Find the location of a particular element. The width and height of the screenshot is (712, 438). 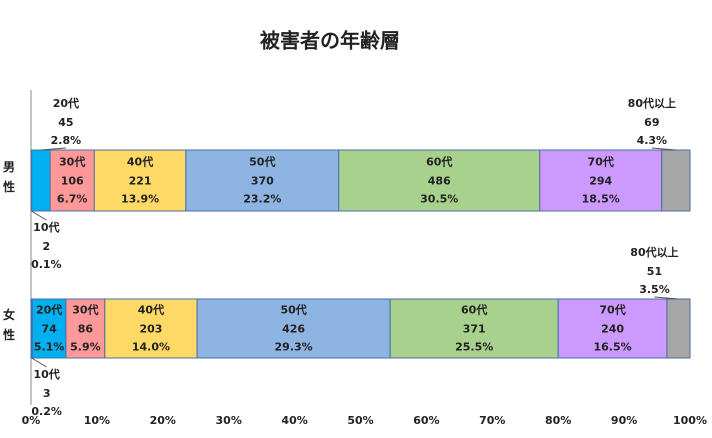

x-tick-label: 10% is located at coordinates (97, 420).